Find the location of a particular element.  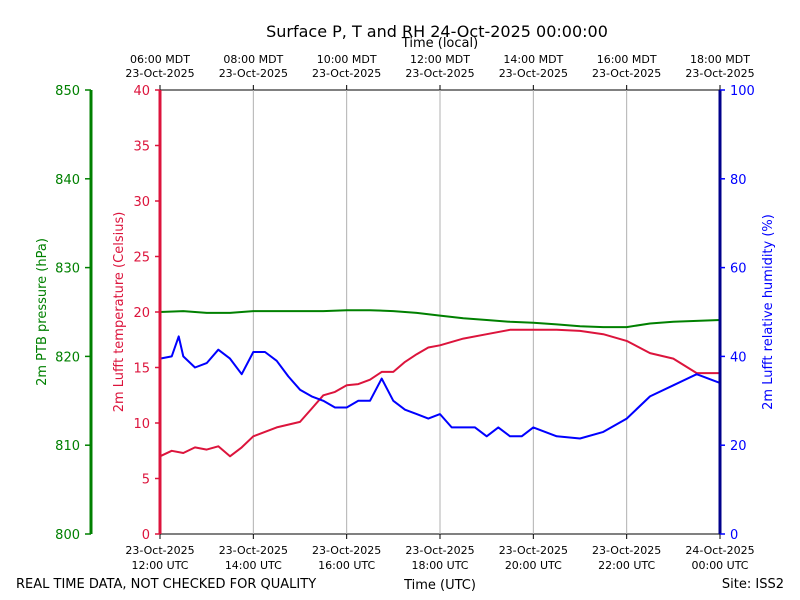

pressure-tick-label: 820 is located at coordinates (67, 357).